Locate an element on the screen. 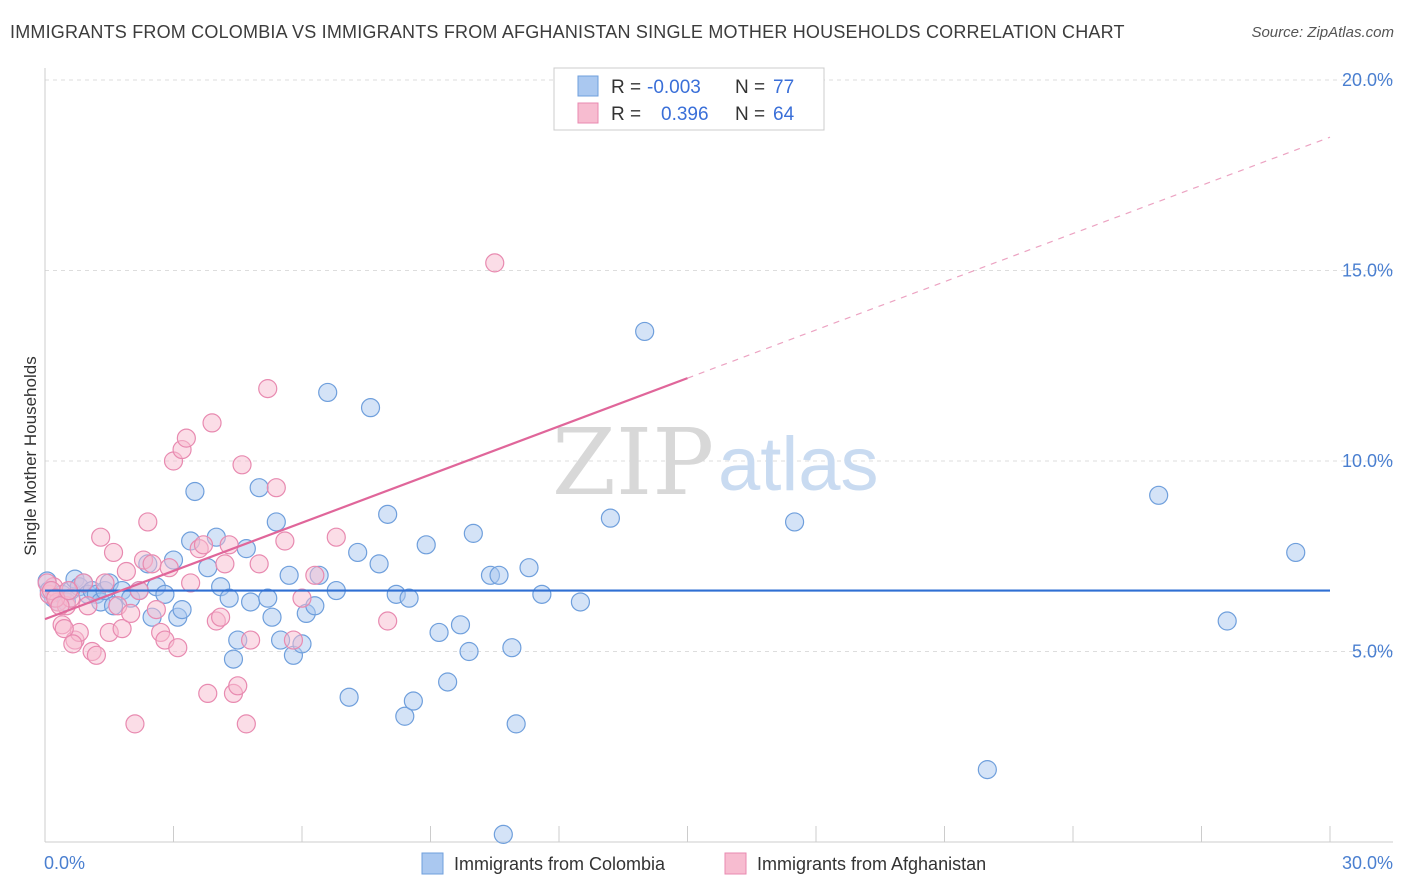  chart-source: Source: ZipAtlas.com is located at coordinates (1322, 32).